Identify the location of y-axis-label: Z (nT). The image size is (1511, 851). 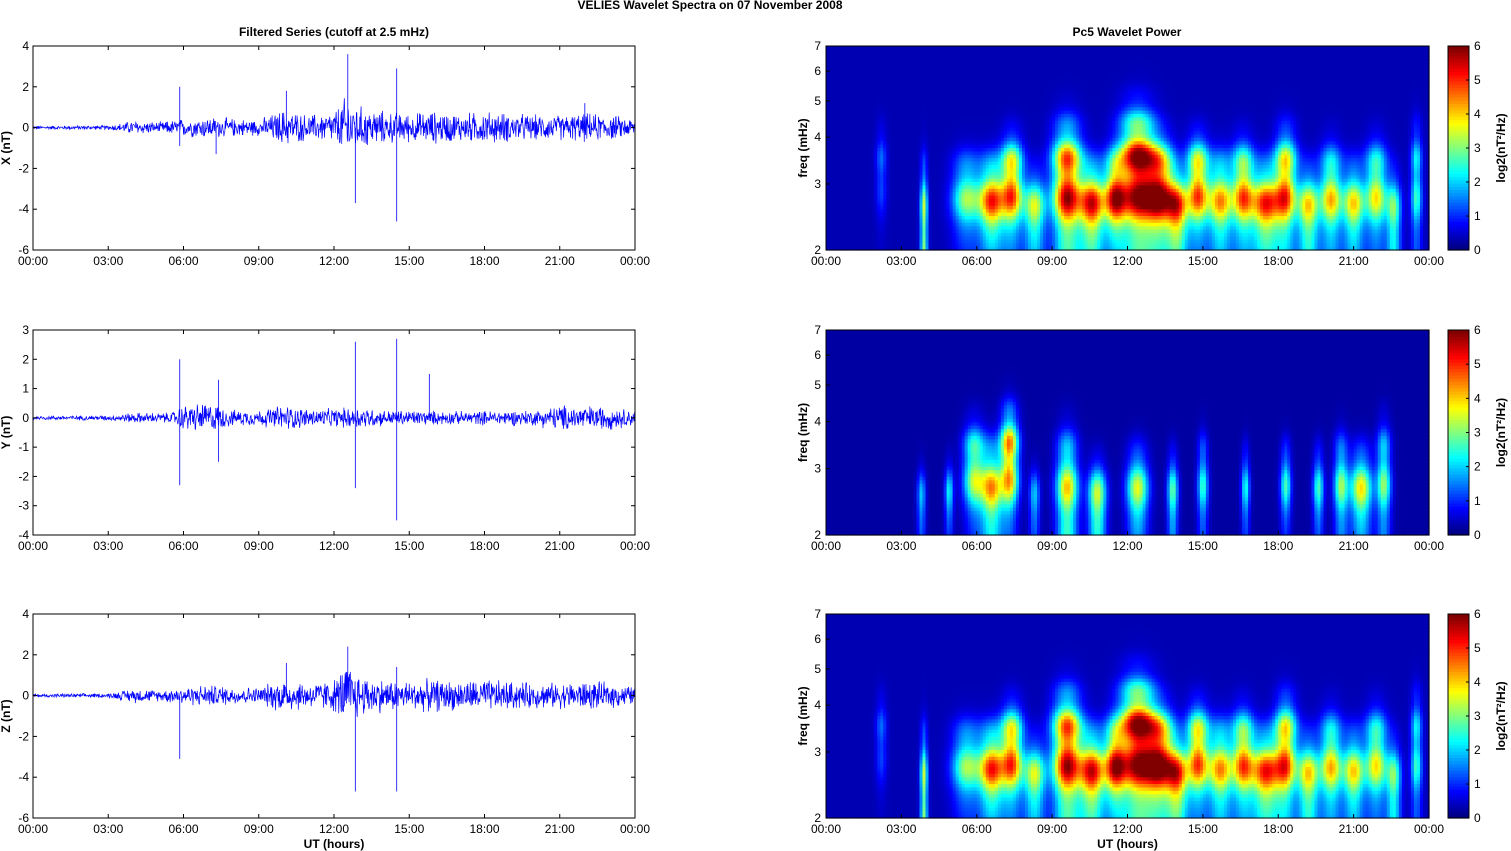
(6, 715).